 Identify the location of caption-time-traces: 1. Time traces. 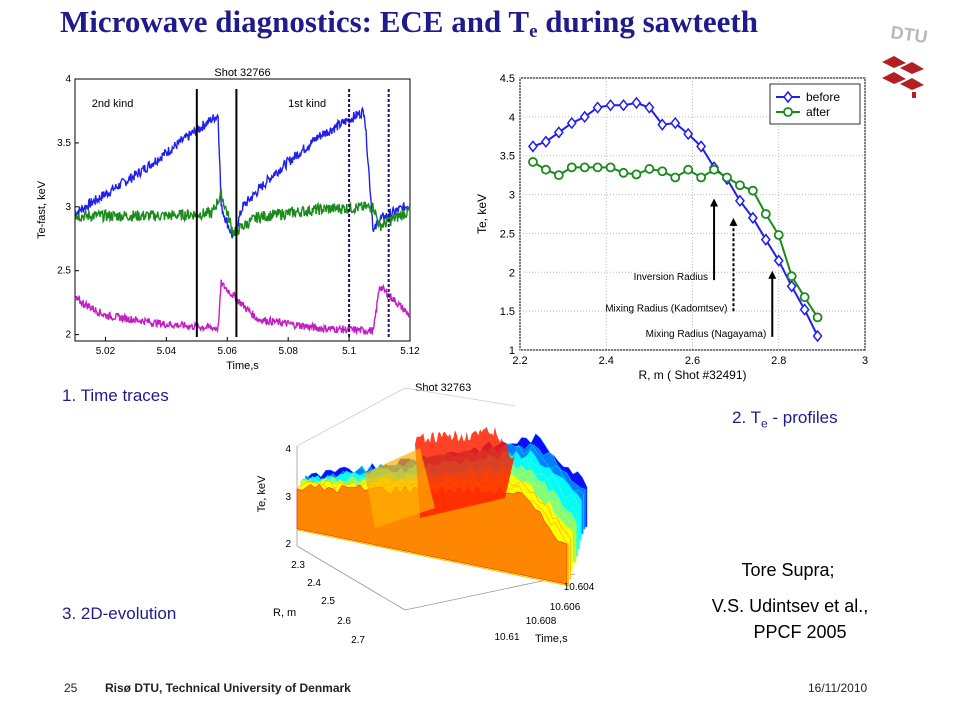
(115, 395).